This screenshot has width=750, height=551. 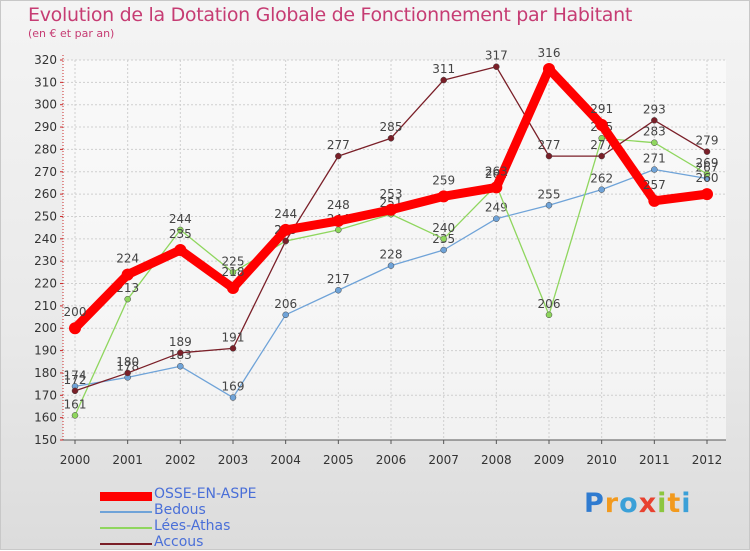 I want to click on data-label: 293, so click(x=654, y=109).